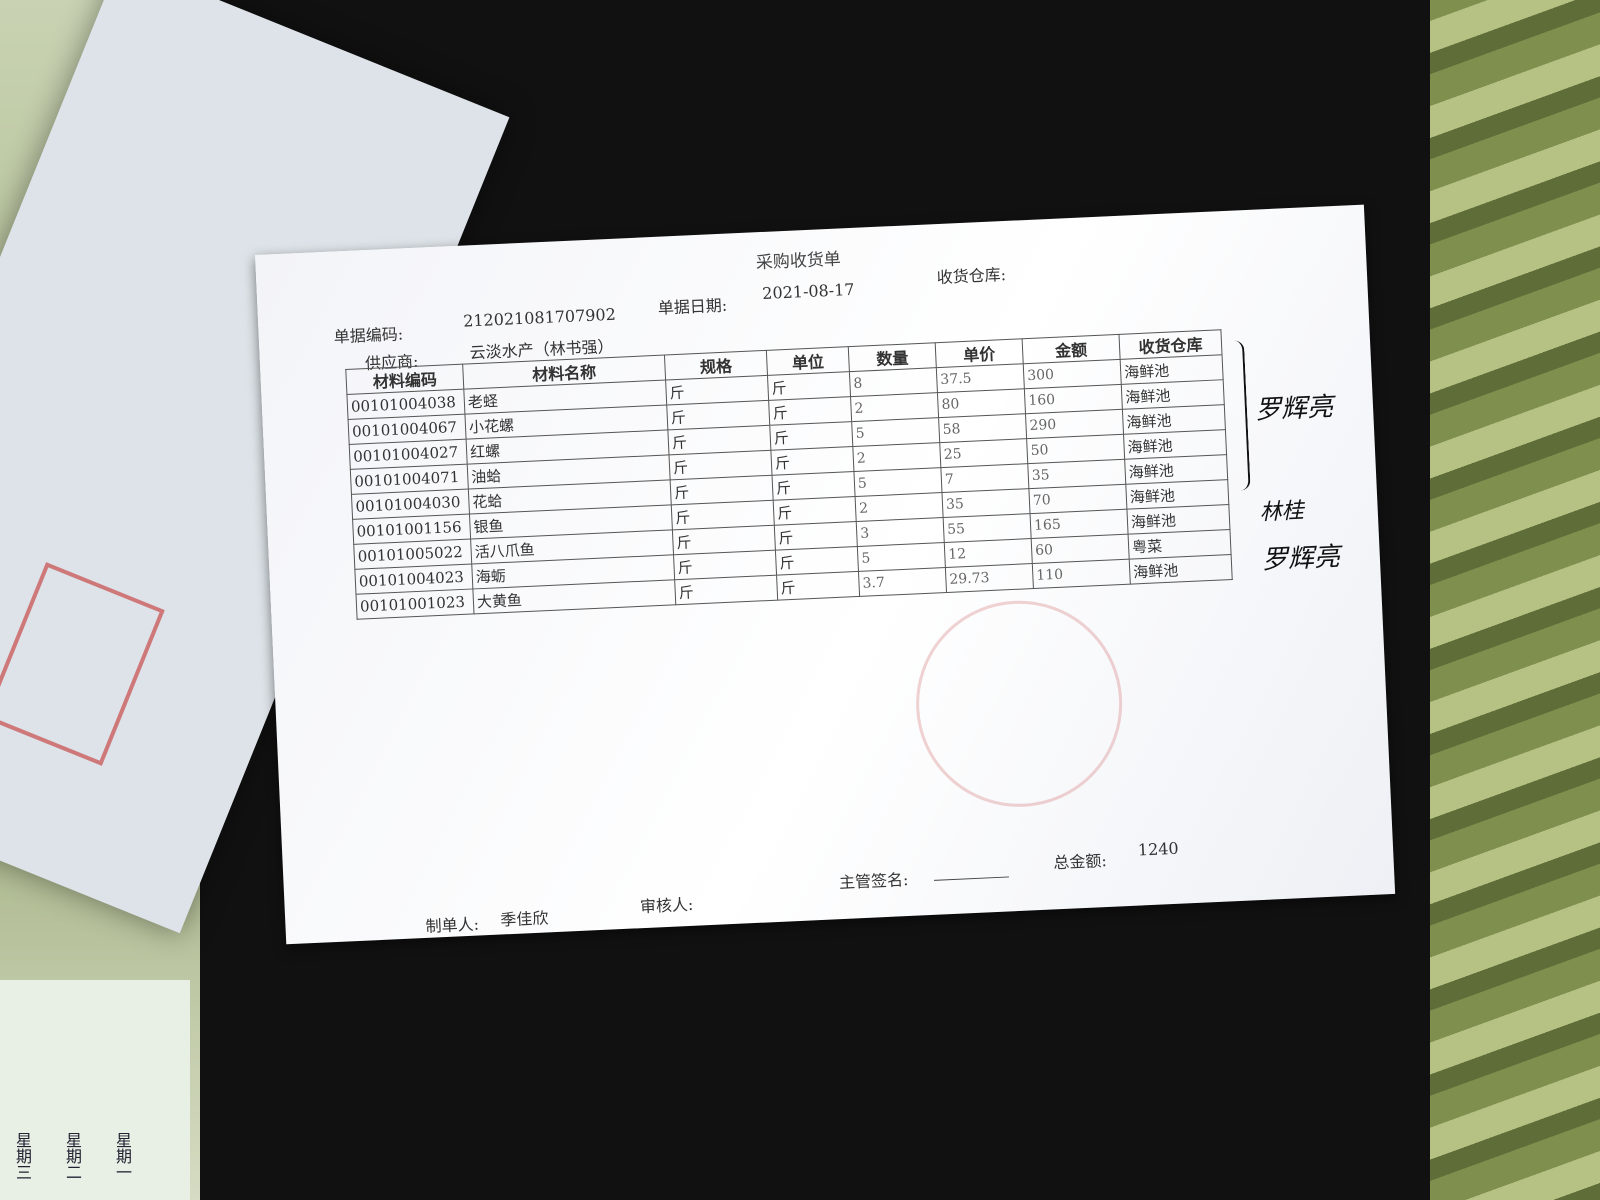 This screenshot has height=1200, width=1600. Describe the element at coordinates (902, 582) in the screenshot. I see `cell-qty: 3.7` at that location.